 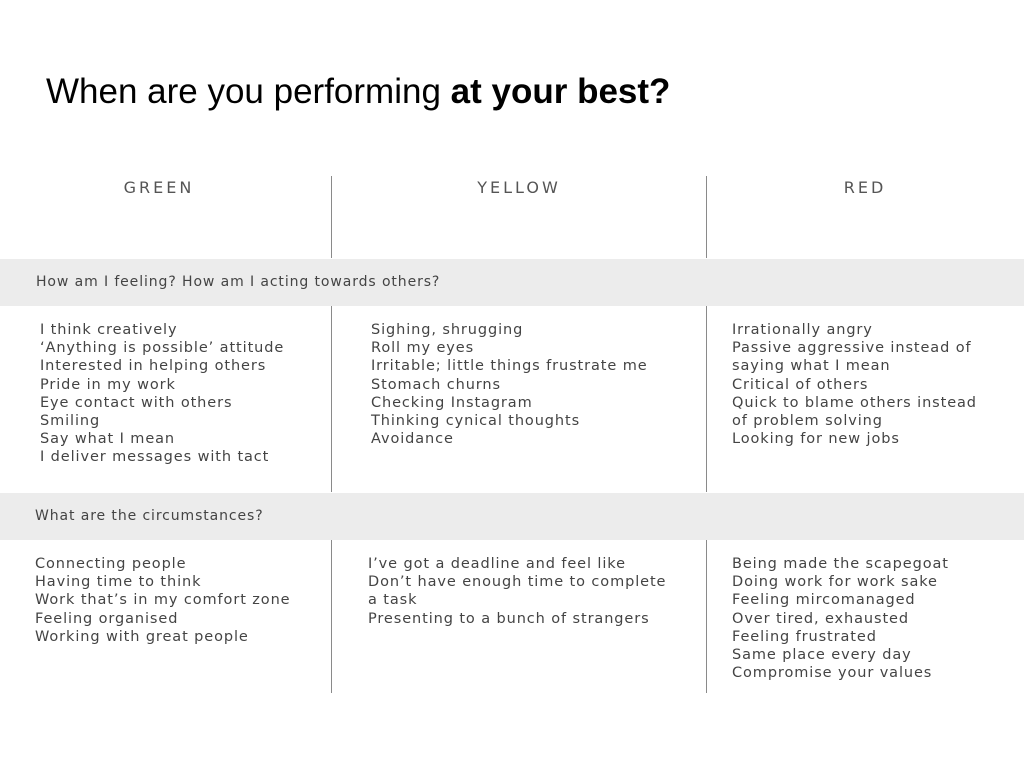 I want to click on list-item: Critical of others, so click(x=800, y=384).